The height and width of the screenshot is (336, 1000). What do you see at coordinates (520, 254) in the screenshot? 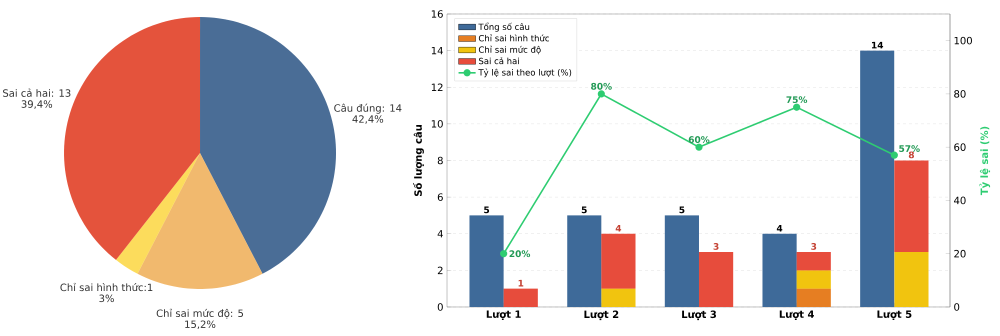
I see `data-label: 20%` at bounding box center [520, 254].